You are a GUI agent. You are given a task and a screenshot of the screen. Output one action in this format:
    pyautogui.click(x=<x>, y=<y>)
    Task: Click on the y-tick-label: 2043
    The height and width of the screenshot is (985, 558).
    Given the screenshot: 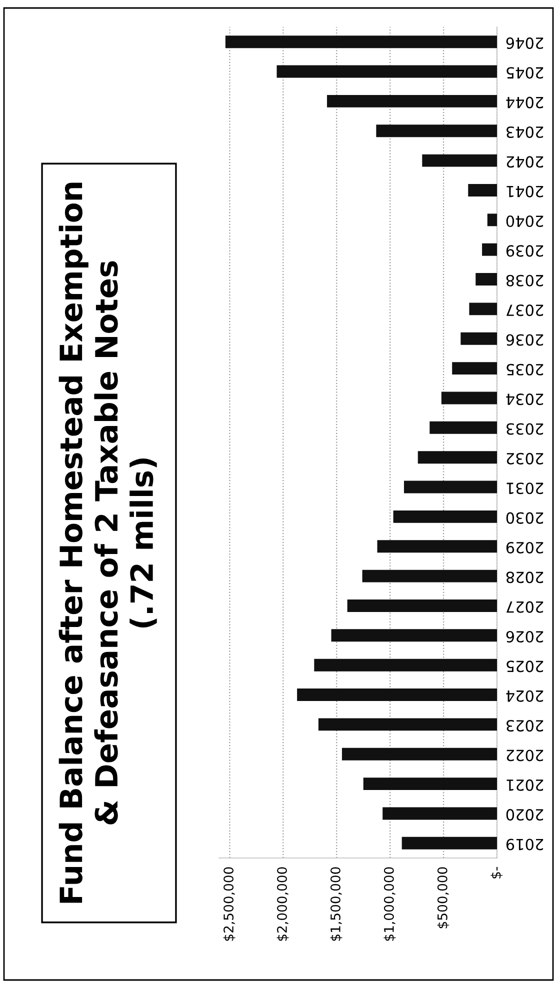 What is the action you would take?
    pyautogui.click(x=525, y=132)
    